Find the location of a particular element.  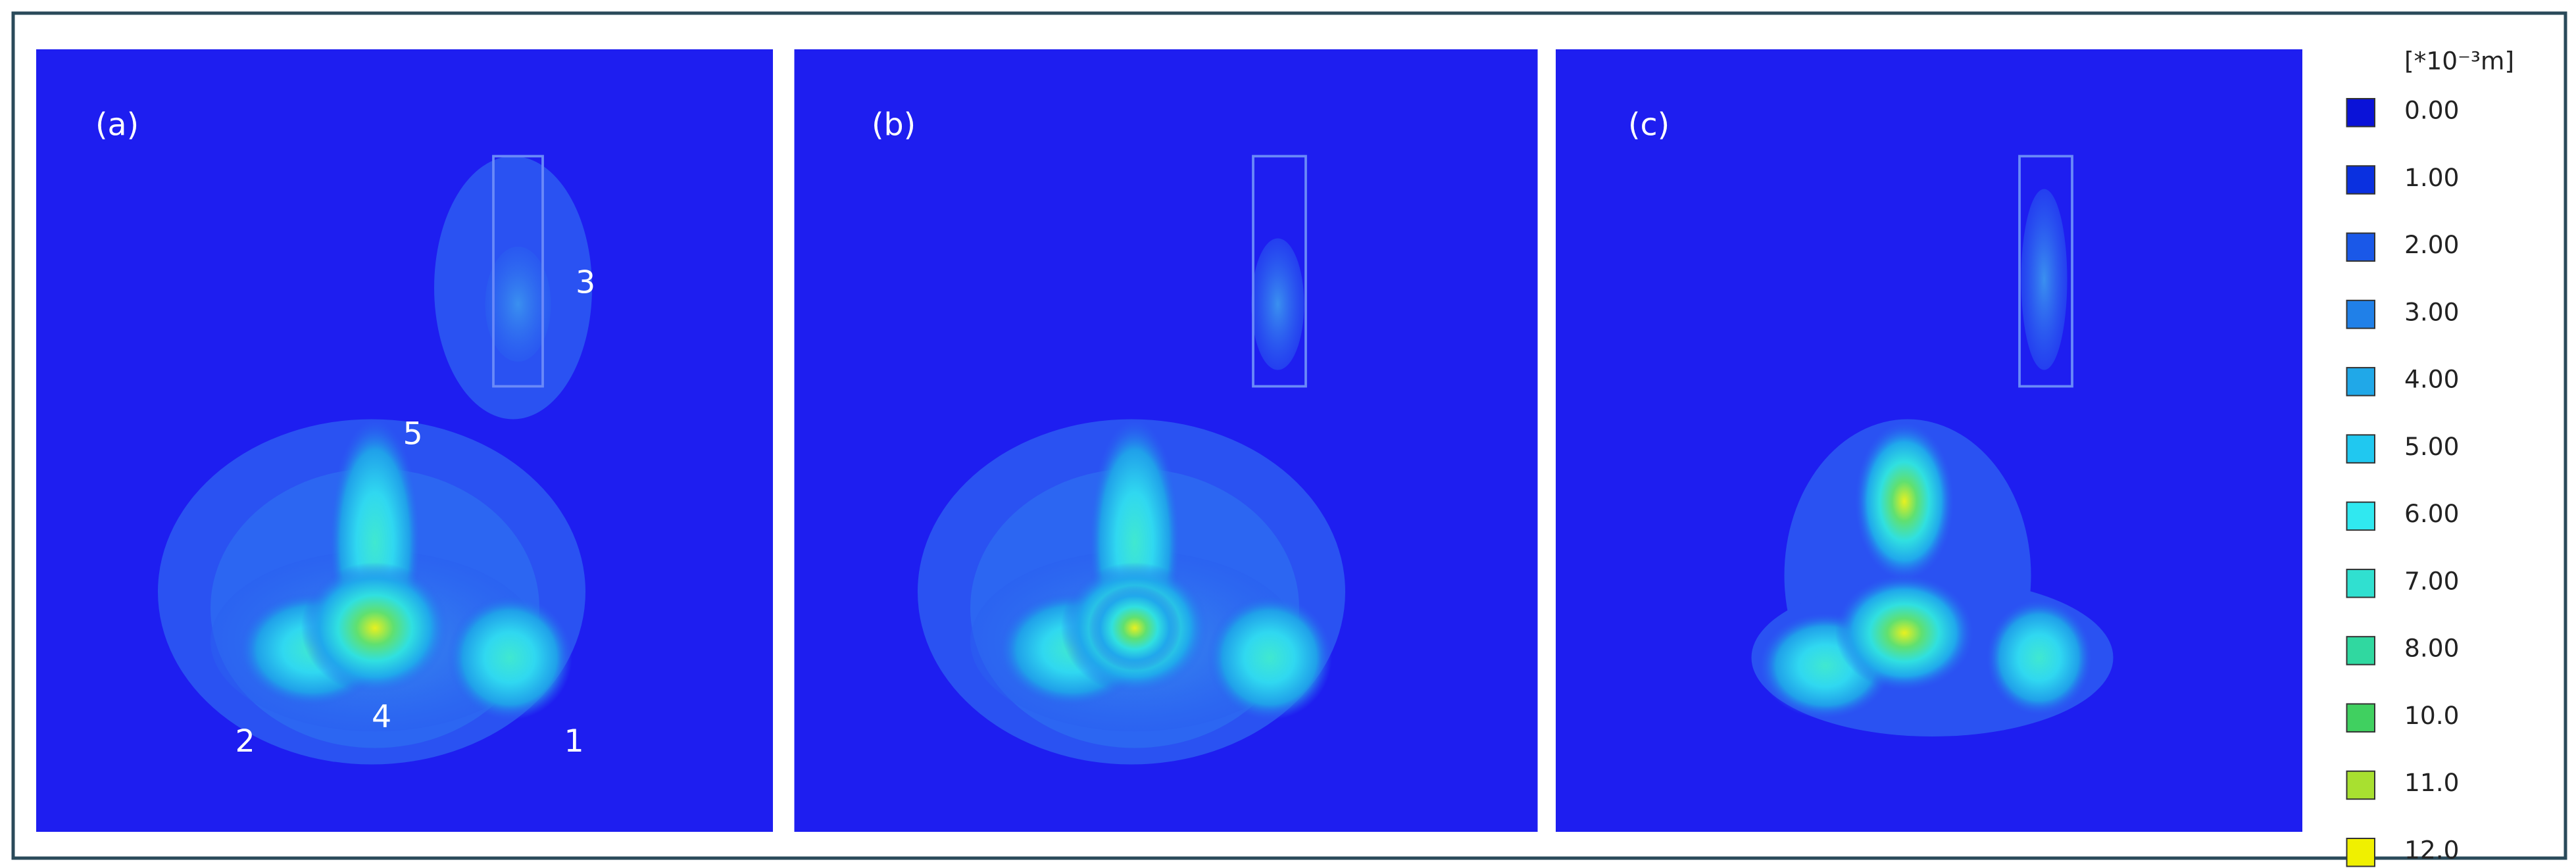

legend-label: 8.00 is located at coordinates (2432, 649).